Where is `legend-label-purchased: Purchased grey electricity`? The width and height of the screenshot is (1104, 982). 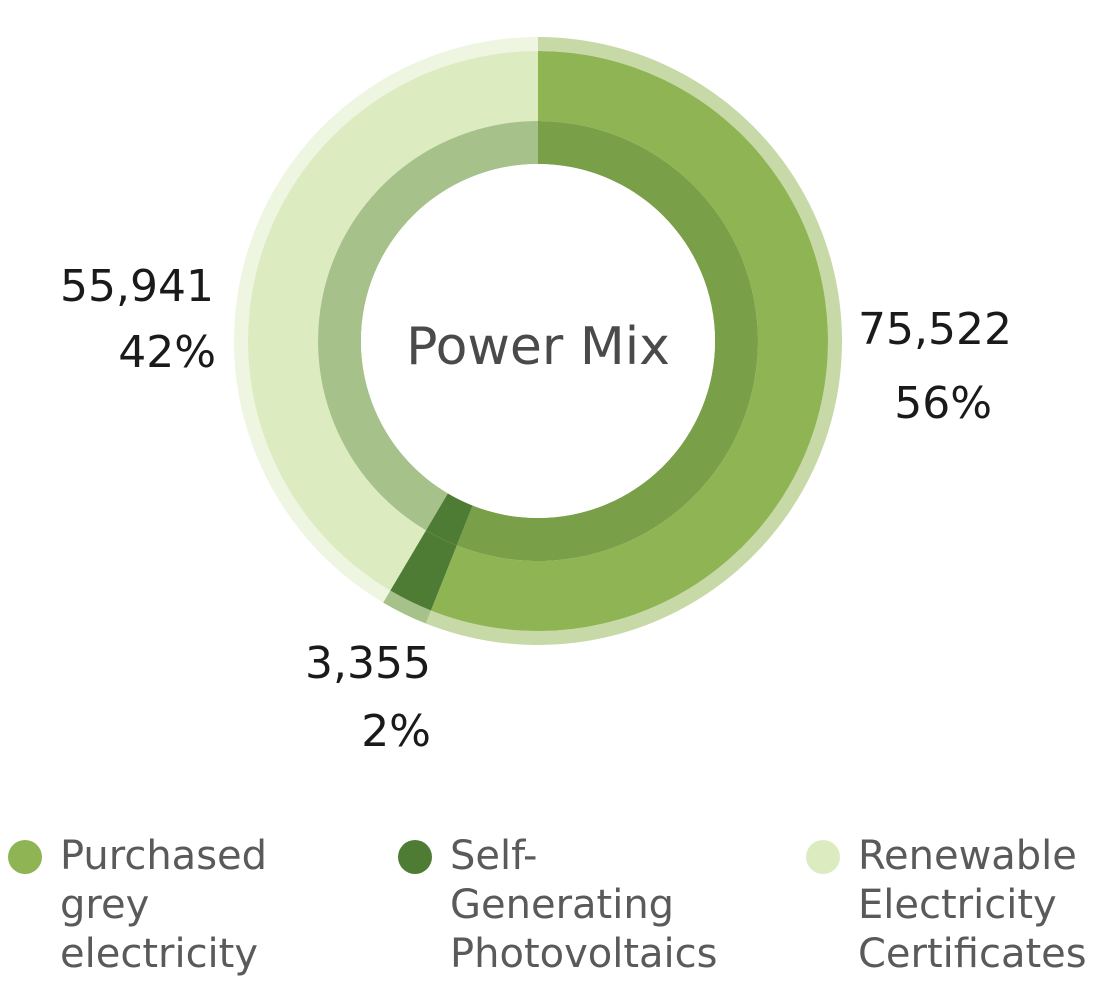
legend-label-purchased: Purchased grey electricity is located at coordinates (163, 905).